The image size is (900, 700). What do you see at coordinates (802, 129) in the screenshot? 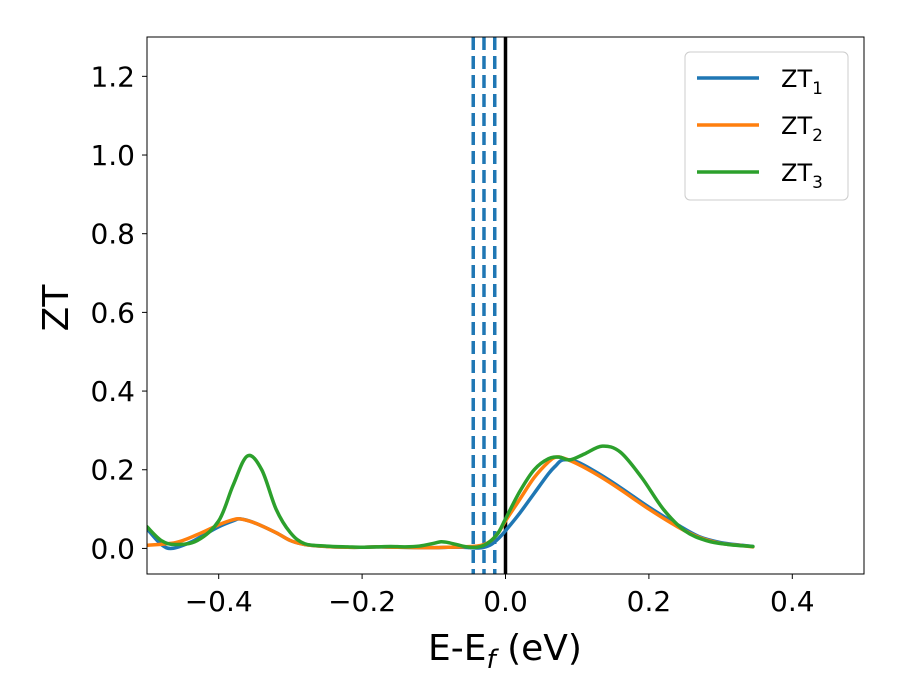
I see `legend-label-zt2: ZT2` at bounding box center [802, 129].